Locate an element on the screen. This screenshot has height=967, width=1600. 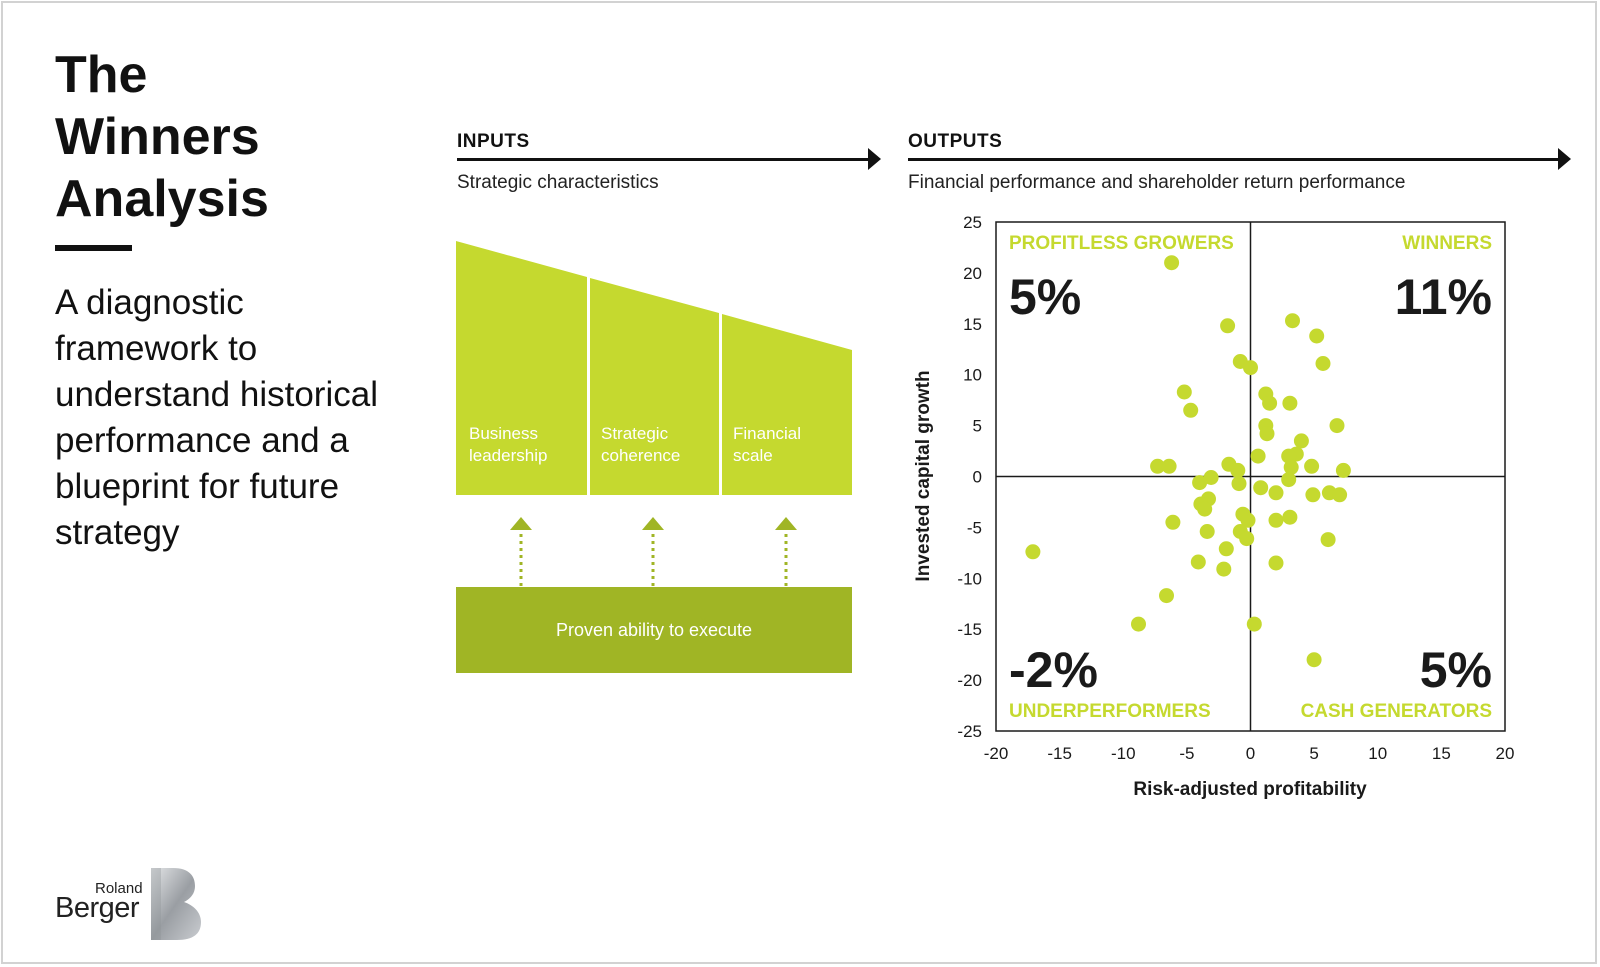
panel-financial-scale is located at coordinates (787, 404).